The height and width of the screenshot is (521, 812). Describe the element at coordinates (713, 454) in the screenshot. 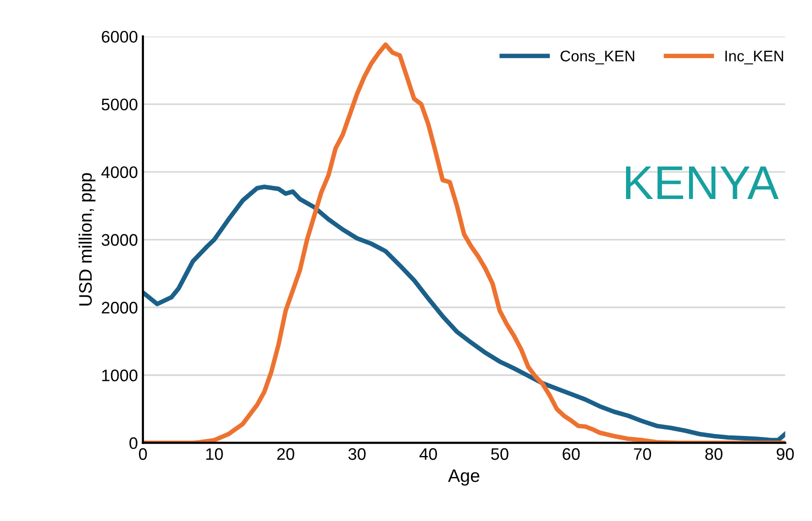

I see `x-tick-label: 80` at that location.